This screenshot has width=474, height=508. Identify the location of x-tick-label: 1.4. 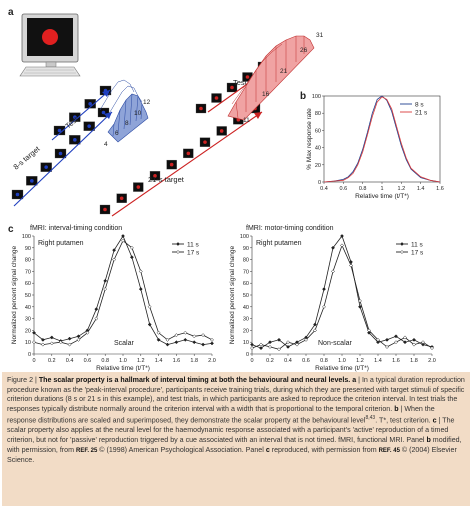
(378, 361).